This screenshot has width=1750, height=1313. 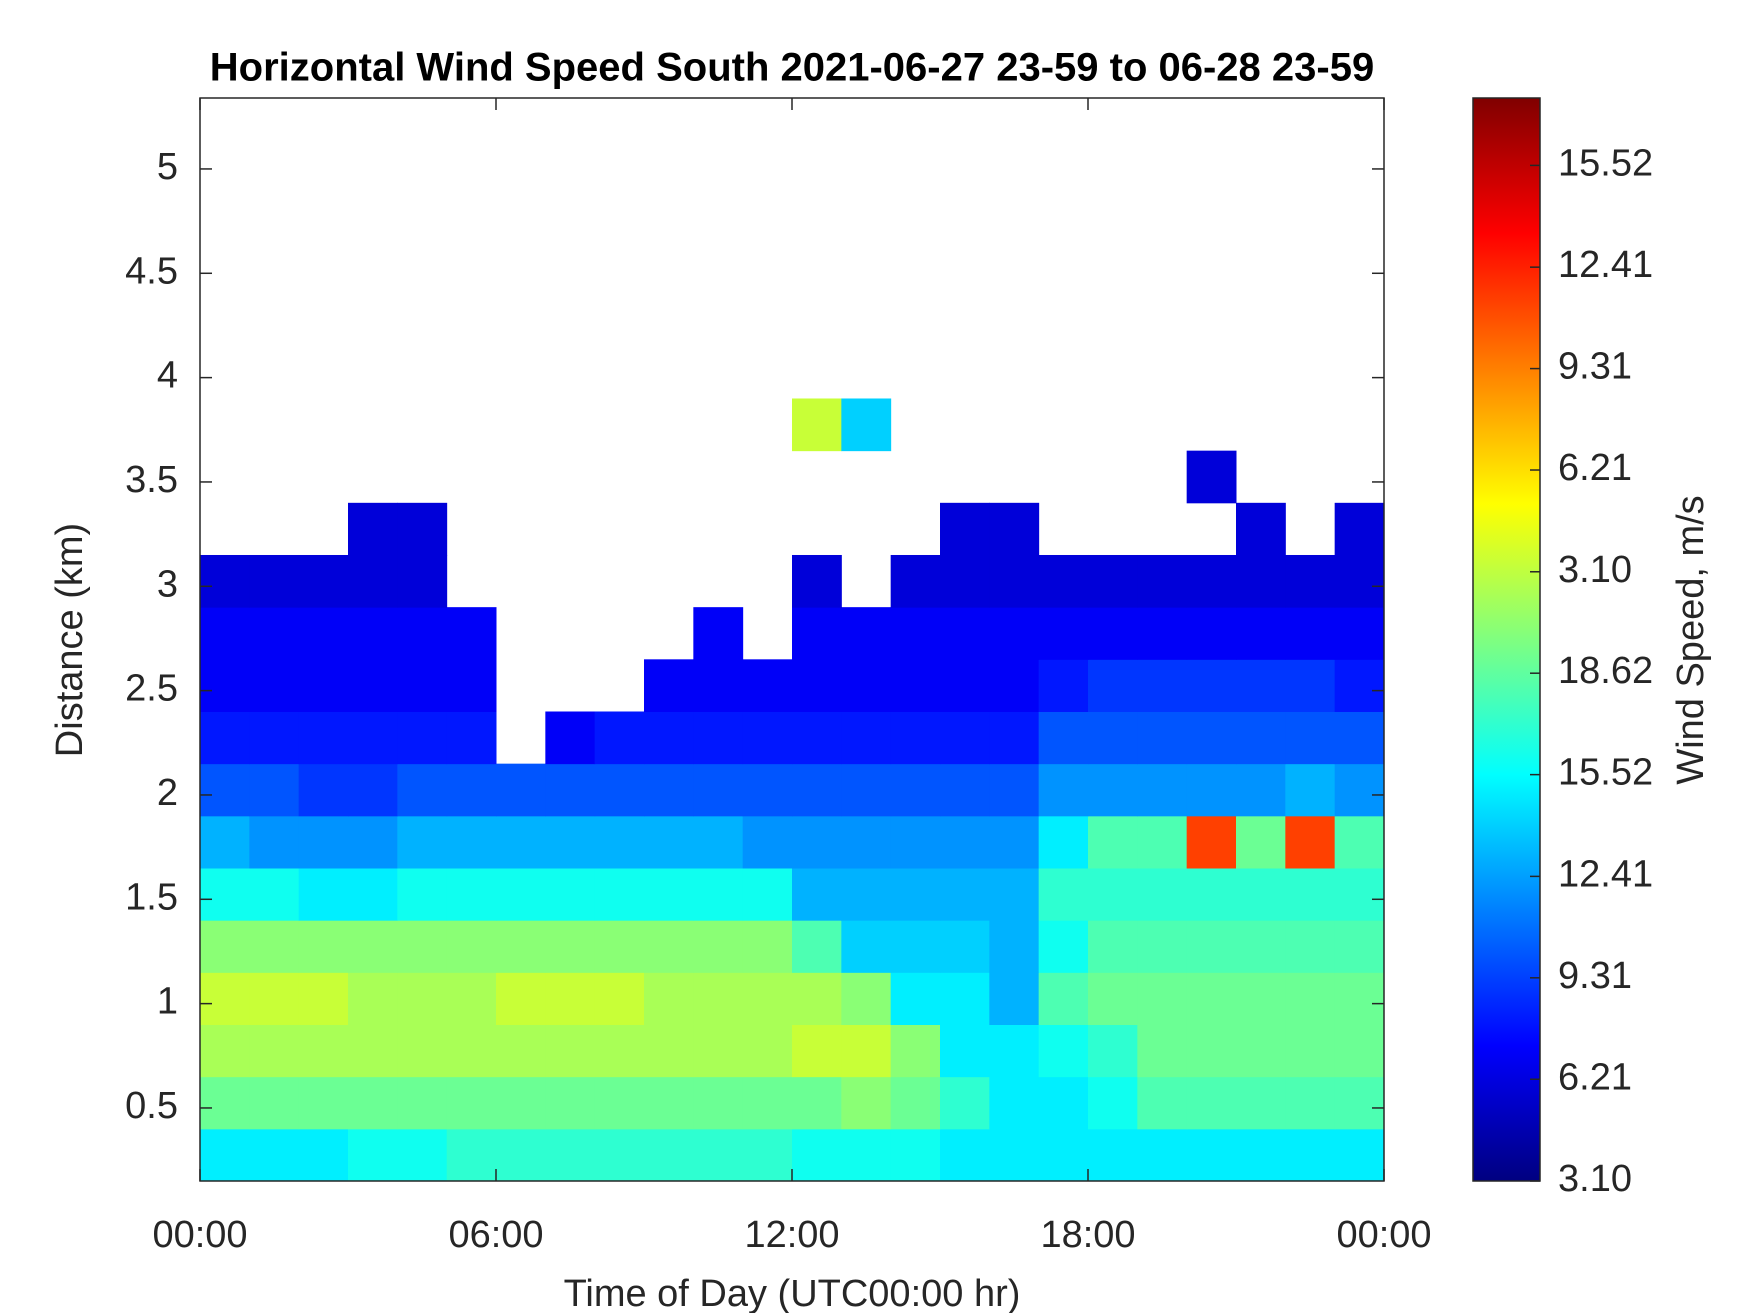 What do you see at coordinates (167, 376) in the screenshot?
I see `y-tick-label: 4` at bounding box center [167, 376].